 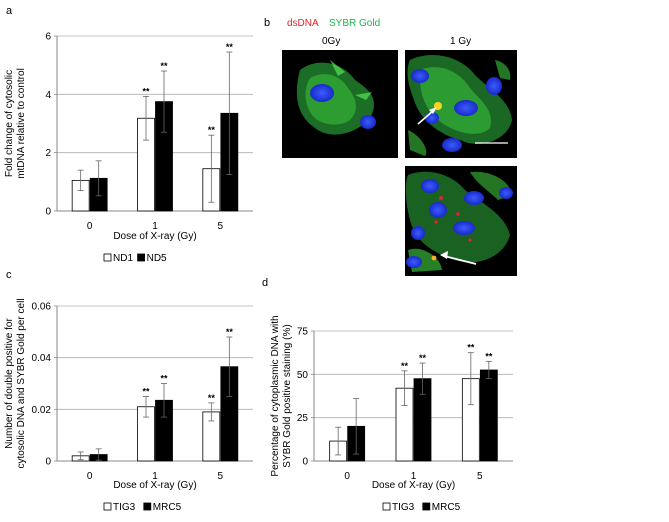 What do you see at coordinates (123, 258) in the screenshot?
I see `legend-label-nd1: ND1` at bounding box center [123, 258].